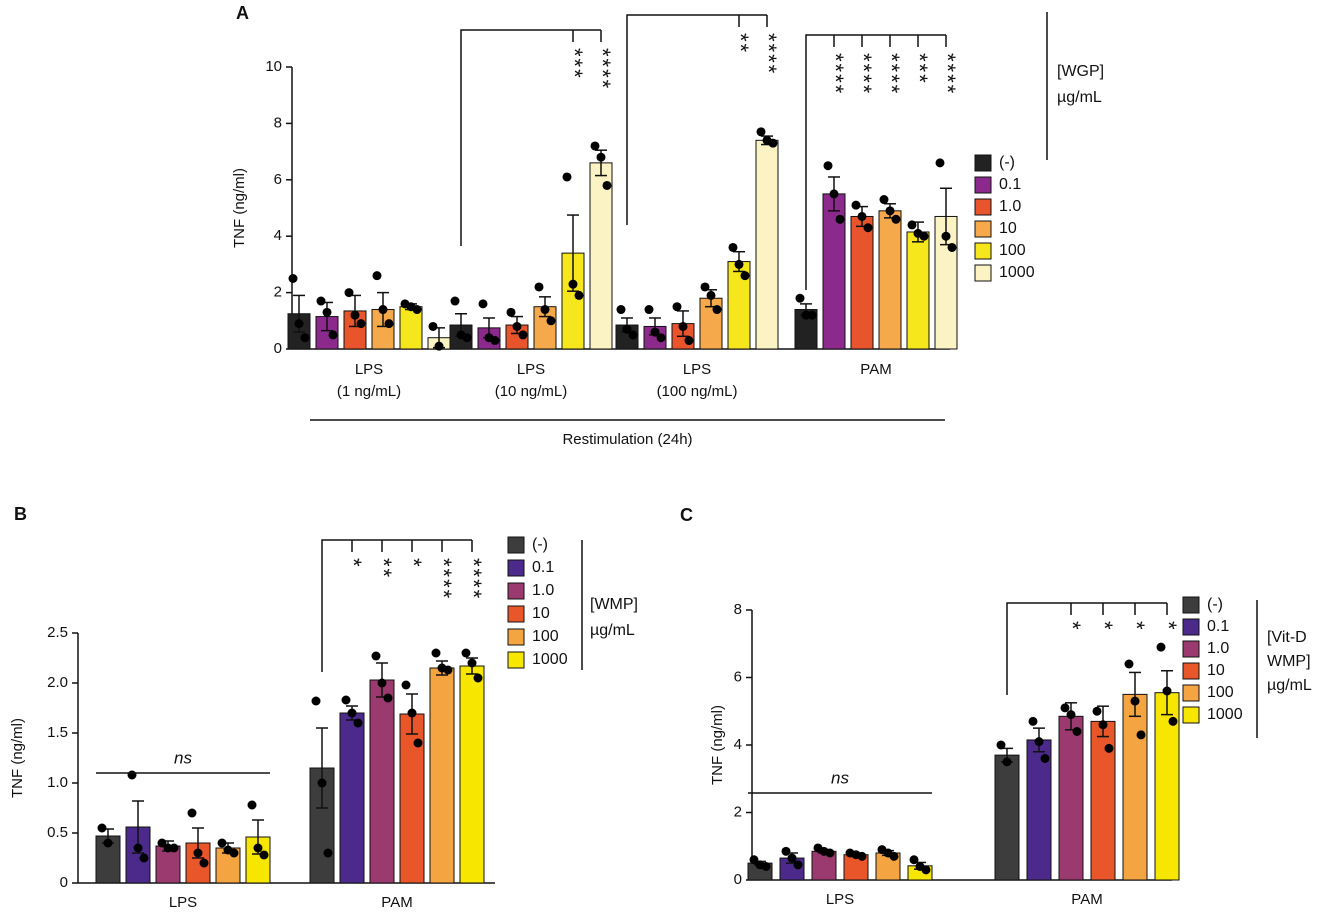  Describe the element at coordinates (1289, 661) in the screenshot. I see `legend-title: WMP]` at that location.